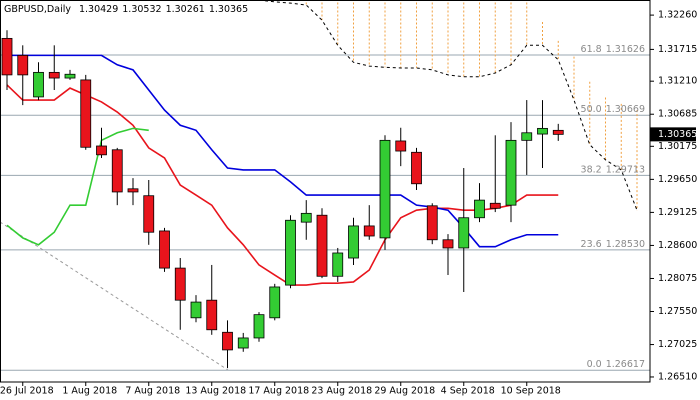 The height and width of the screenshot is (400, 700). Describe the element at coordinates (625, 243) in the screenshot. I see `fib-price: 1.28530` at that location.